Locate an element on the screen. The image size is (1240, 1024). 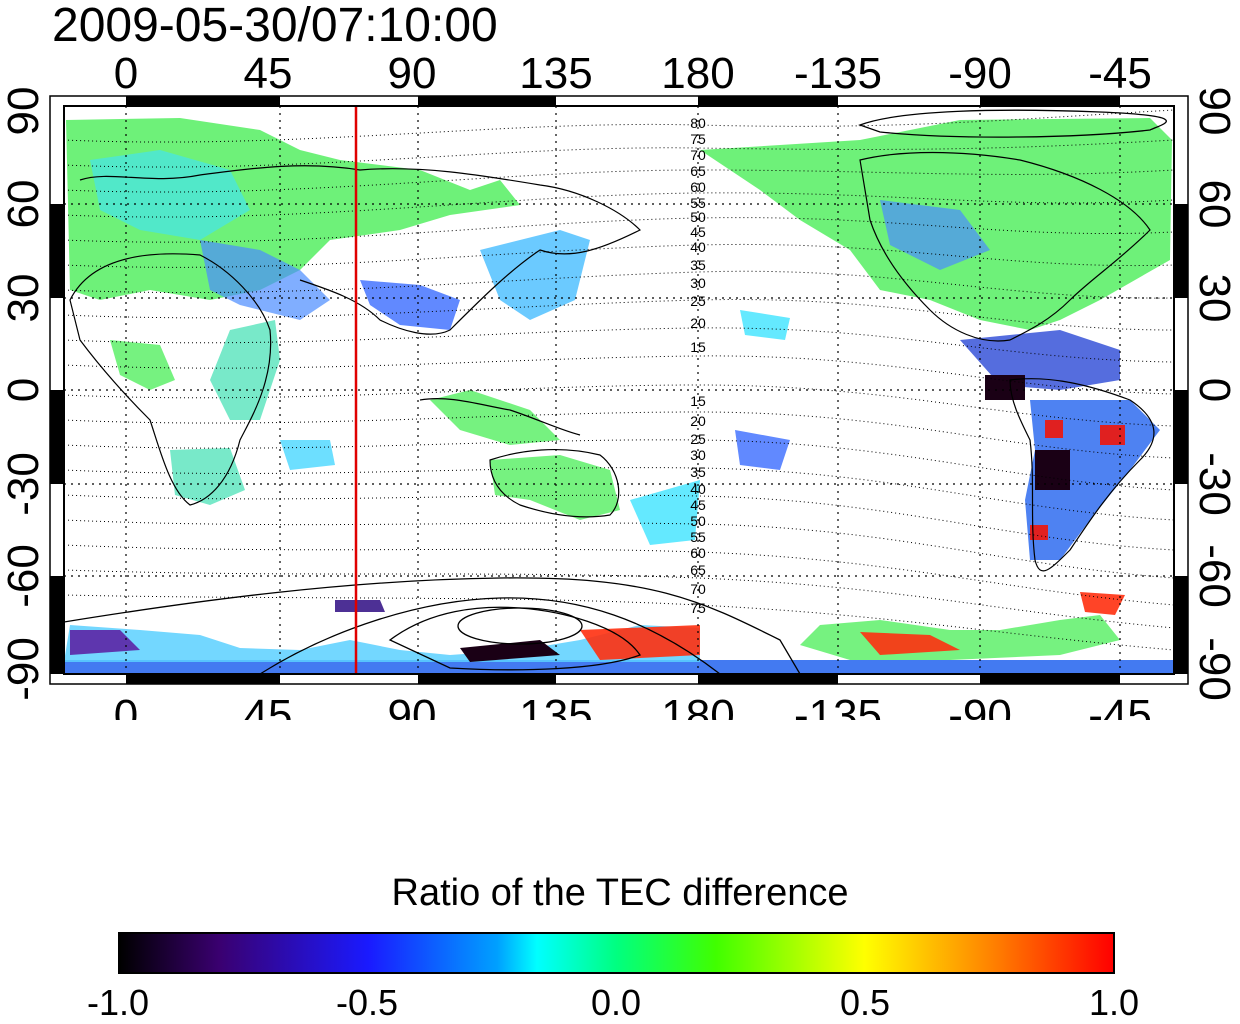
colorbar-tick-label: -1.0 is located at coordinates (118, 1002).